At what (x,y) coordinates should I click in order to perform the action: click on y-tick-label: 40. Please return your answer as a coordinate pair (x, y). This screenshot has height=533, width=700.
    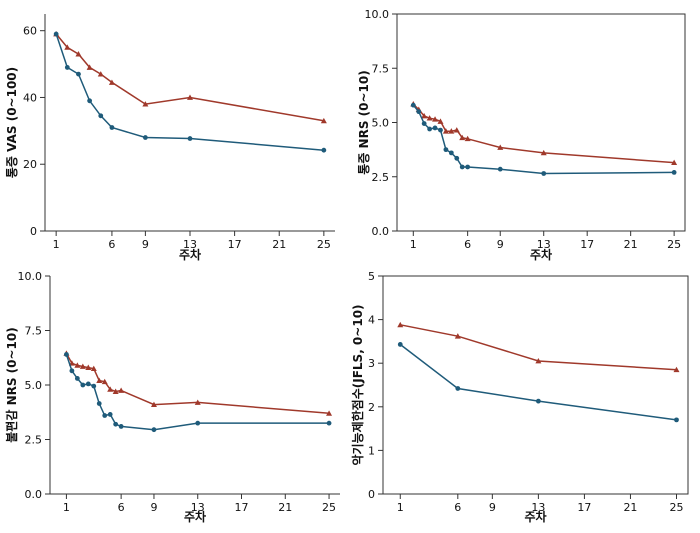
    Looking at the image, I should click on (30, 97).